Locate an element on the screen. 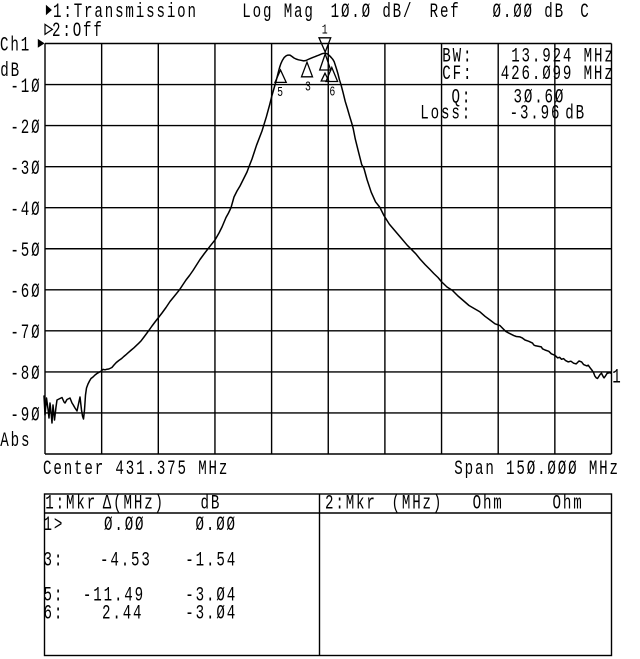 The width and height of the screenshot is (640, 659). svg-text: -9Ø is located at coordinates (25, 415).